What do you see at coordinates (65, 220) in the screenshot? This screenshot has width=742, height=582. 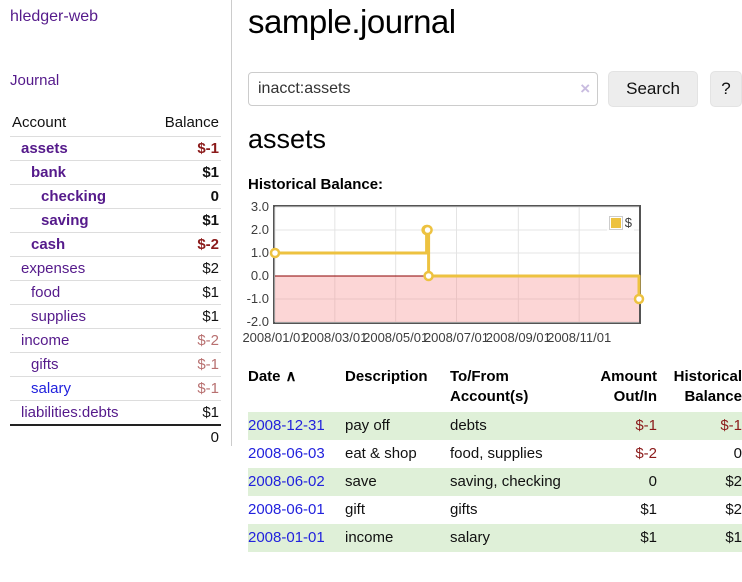 I see `sidebar-account-link-saving: saving` at bounding box center [65, 220].